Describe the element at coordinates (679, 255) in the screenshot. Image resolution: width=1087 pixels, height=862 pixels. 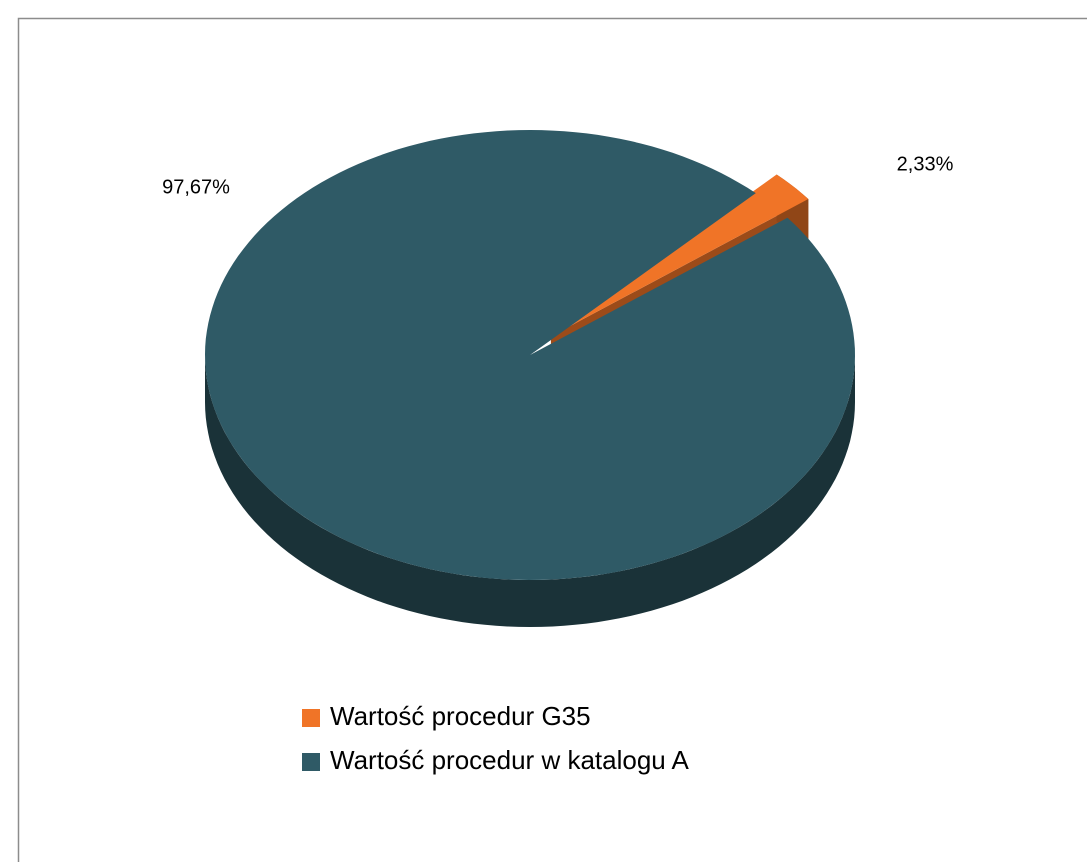
I see `slice` at that location.